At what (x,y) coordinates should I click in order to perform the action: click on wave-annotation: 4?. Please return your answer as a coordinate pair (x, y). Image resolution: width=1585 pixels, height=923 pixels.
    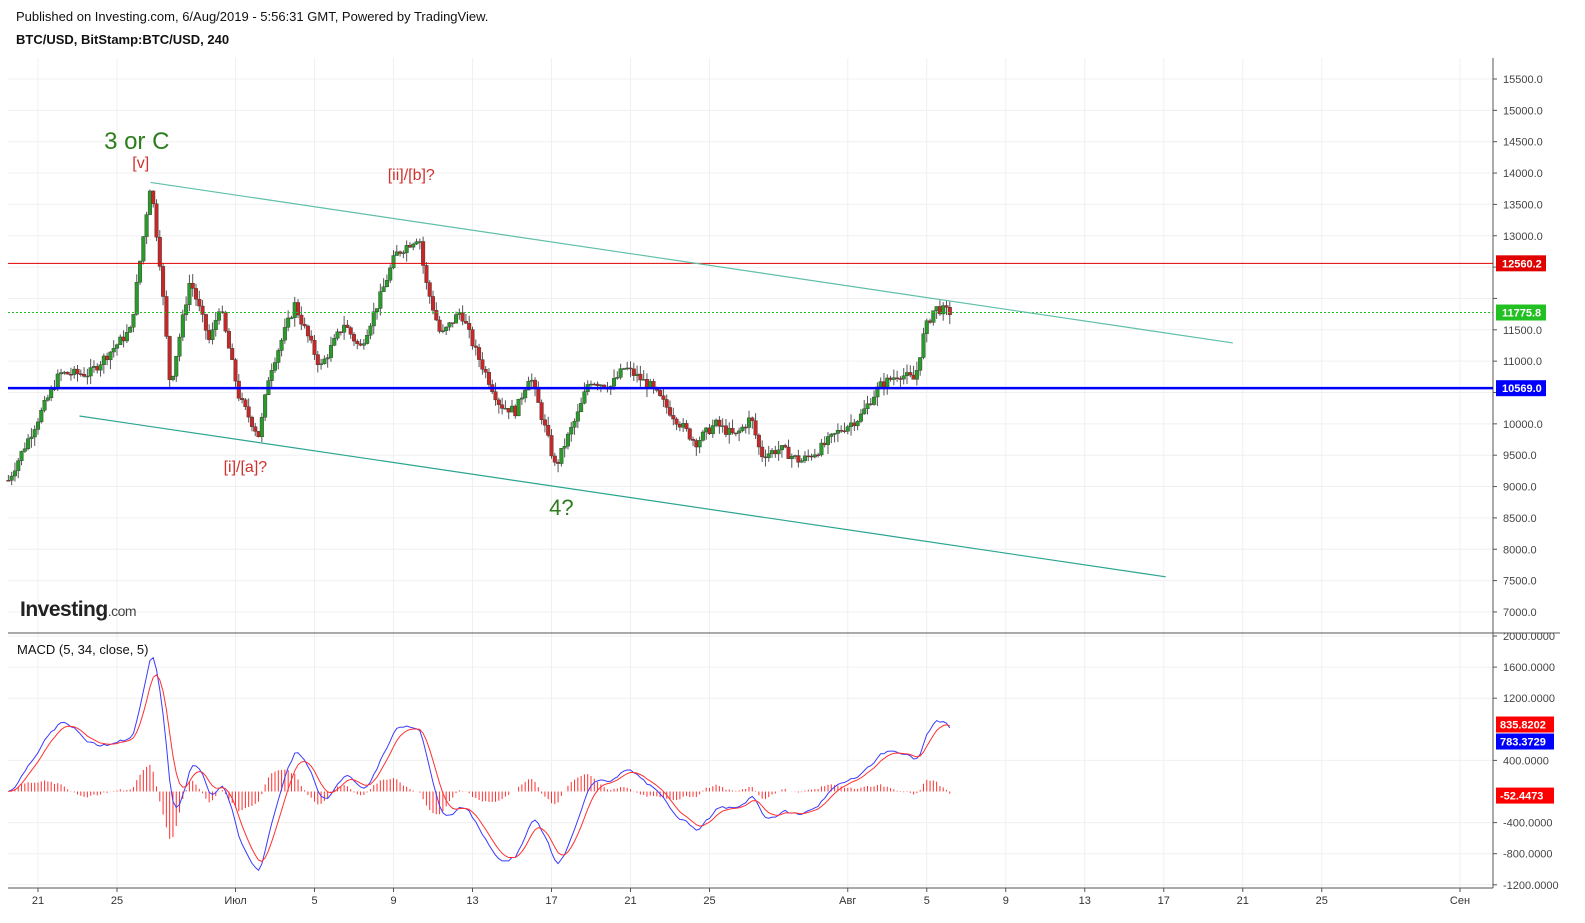
    Looking at the image, I should click on (561, 508).